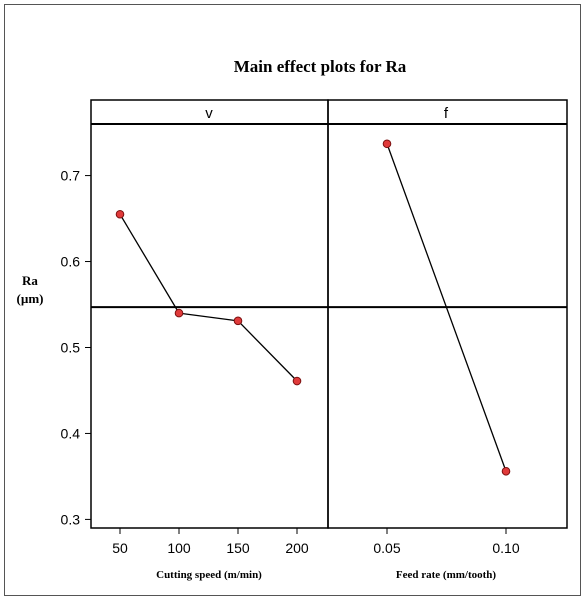 The height and width of the screenshot is (602, 587). What do you see at coordinates (386, 548) in the screenshot?
I see `x-tick-label: 0.05` at bounding box center [386, 548].